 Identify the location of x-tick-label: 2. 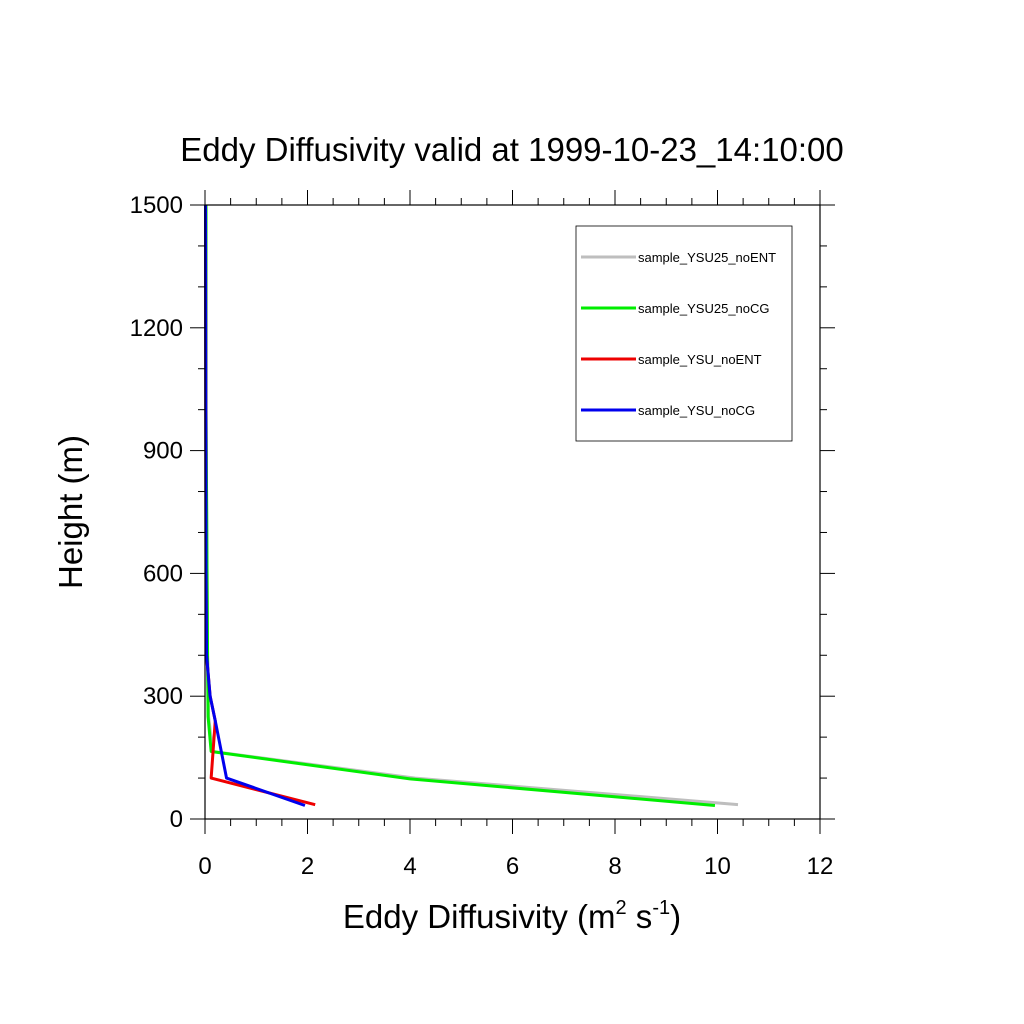
(307, 866).